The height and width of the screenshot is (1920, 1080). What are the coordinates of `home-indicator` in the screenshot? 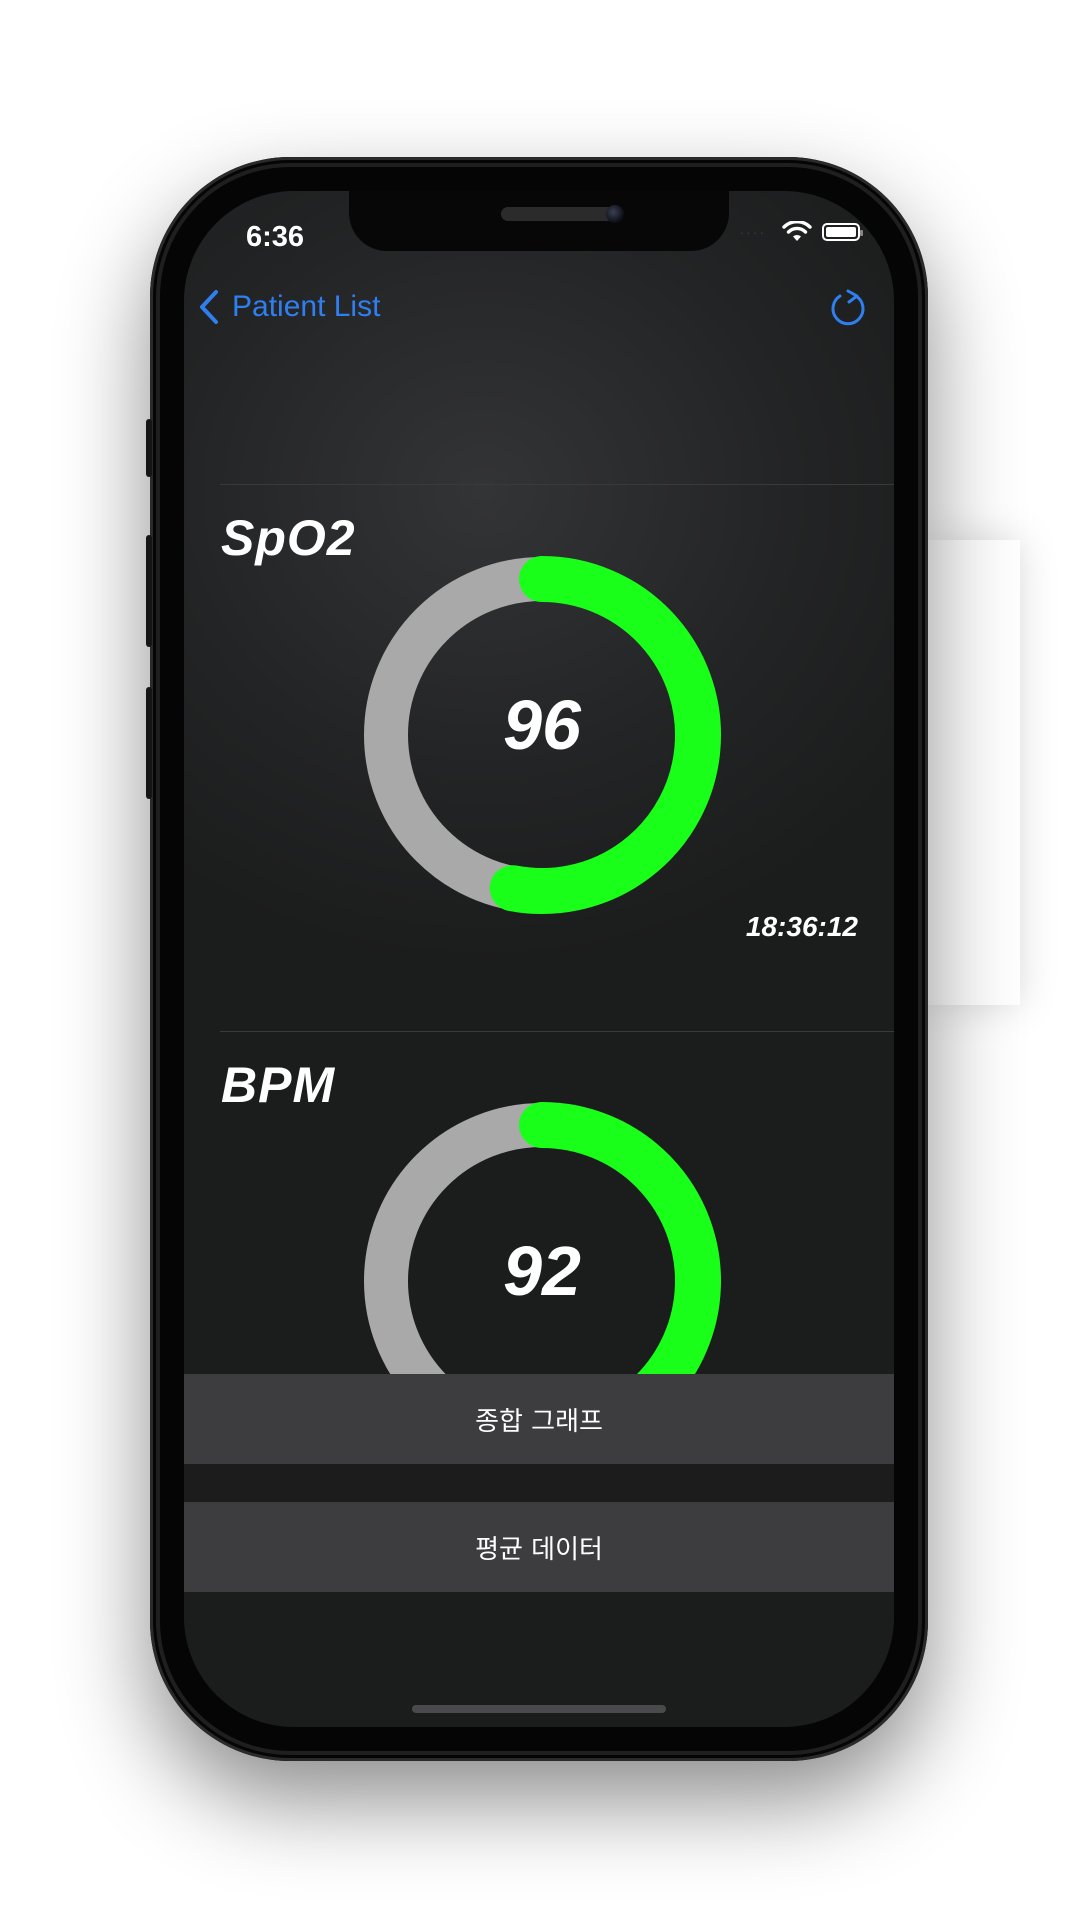 It's located at (539, 1709).